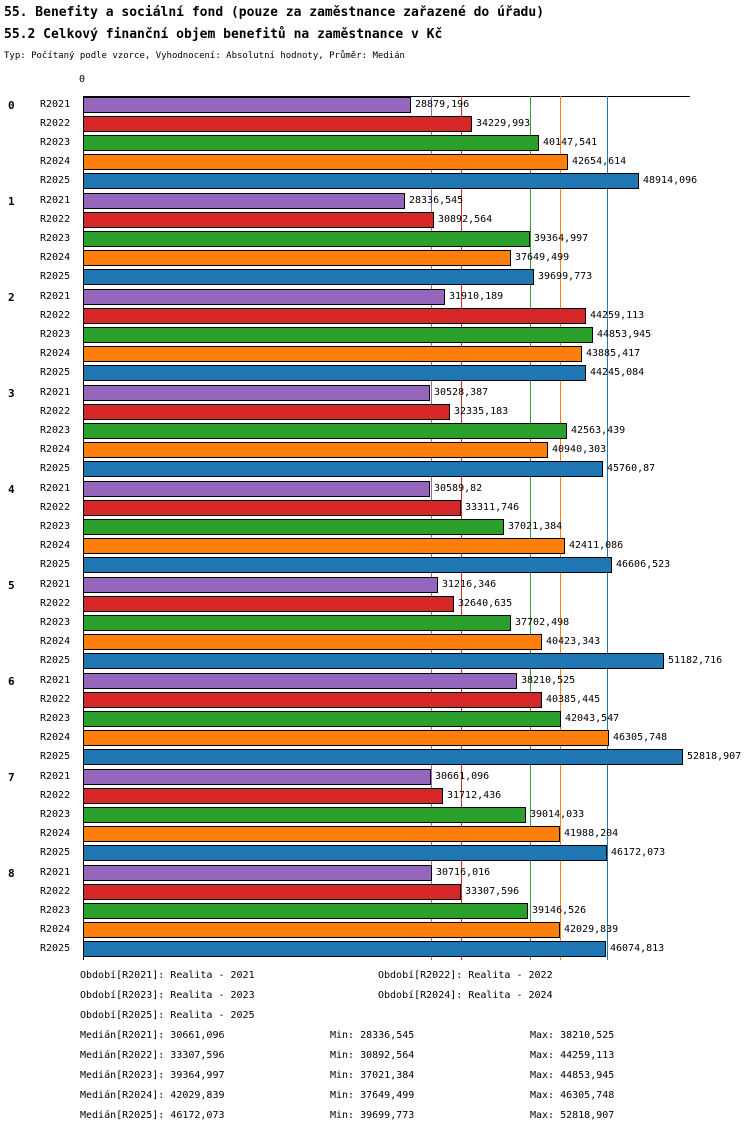 The width and height of the screenshot is (750, 1136). Describe the element at coordinates (542, 257) in the screenshot. I see `bar-value-label: 37649,499` at that location.